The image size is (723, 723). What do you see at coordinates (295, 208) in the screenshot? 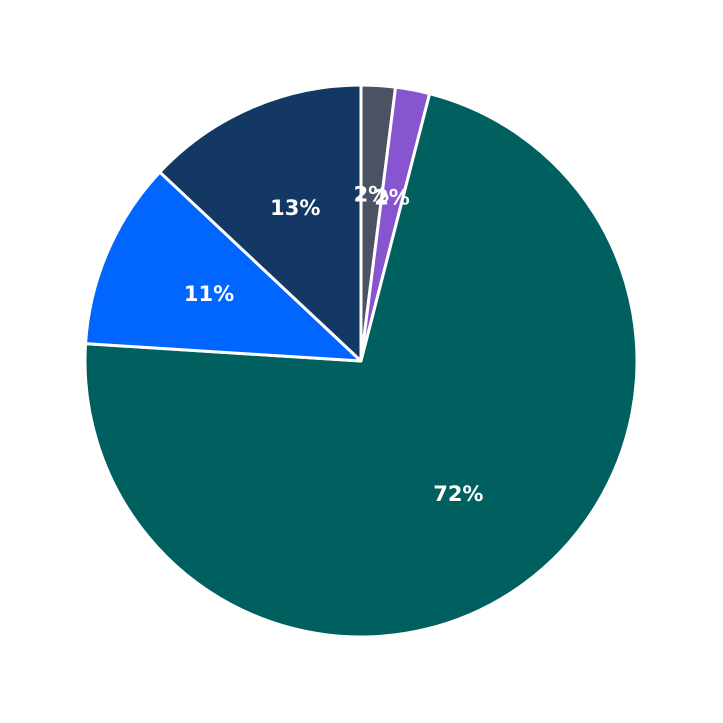
I see `slice-label: 13%` at bounding box center [295, 208].